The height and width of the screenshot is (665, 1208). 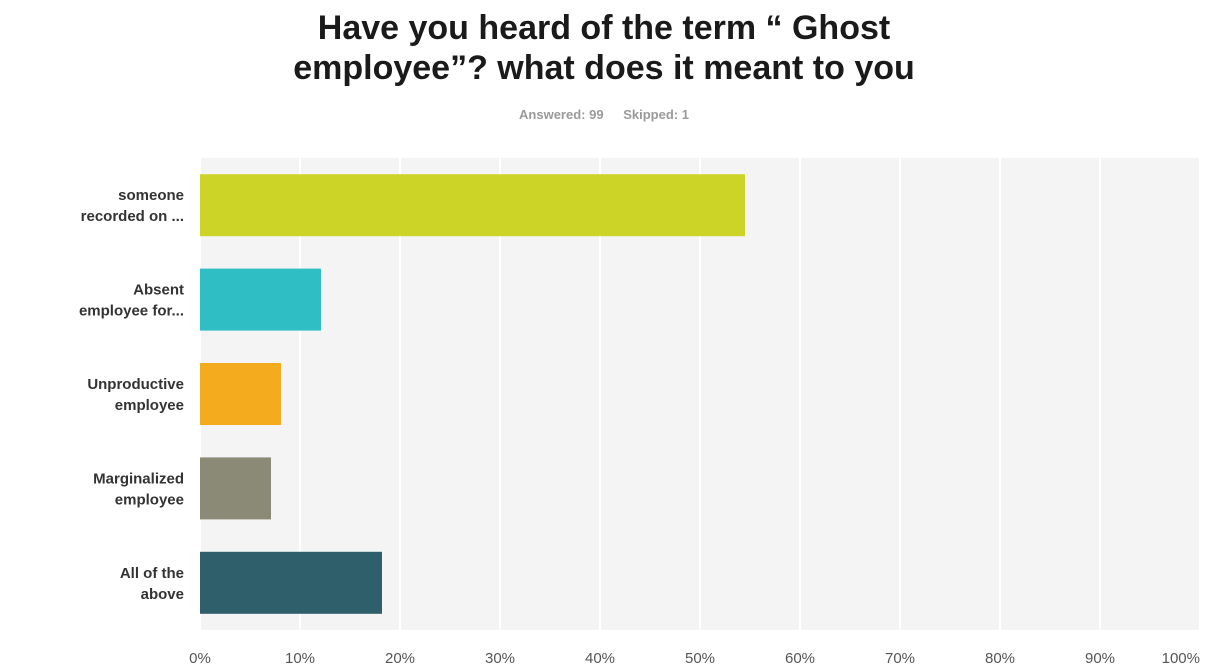 What do you see at coordinates (135, 384) in the screenshot?
I see `category-label-line: Unproductive` at bounding box center [135, 384].